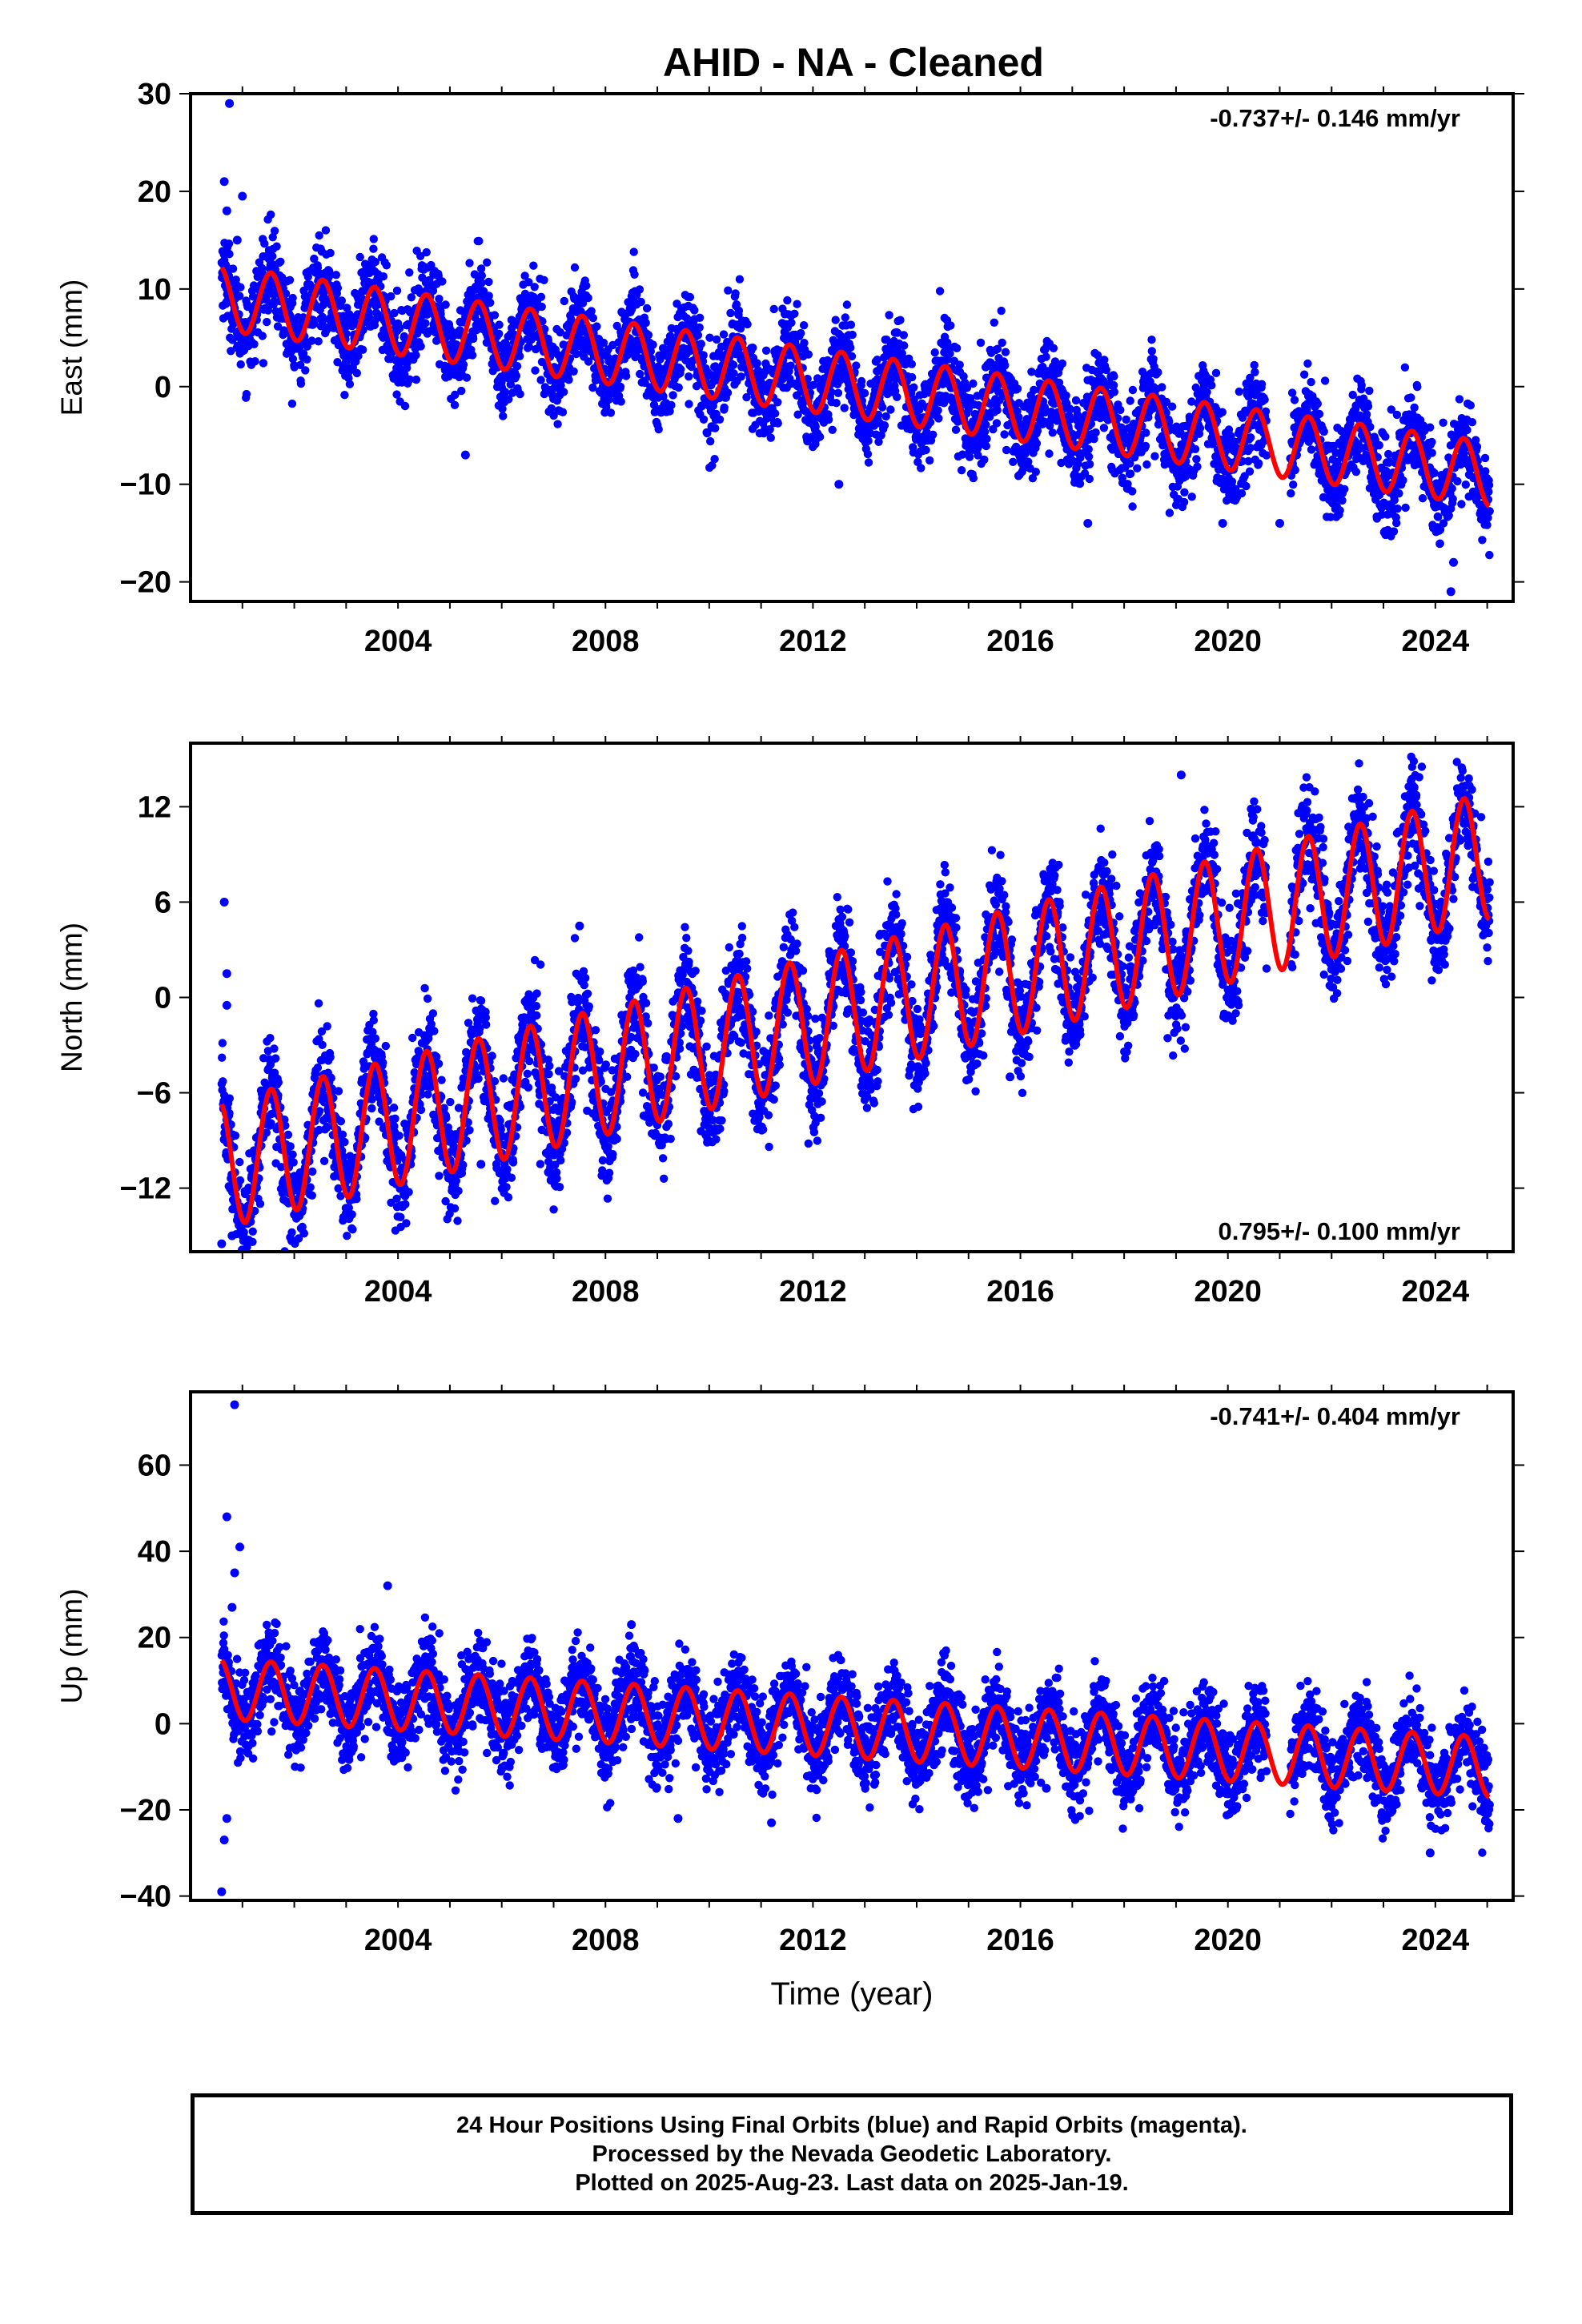 The width and height of the screenshot is (1582, 2324). What do you see at coordinates (154, 290) in the screenshot?
I see `y-tick-label: 10` at bounding box center [154, 290].